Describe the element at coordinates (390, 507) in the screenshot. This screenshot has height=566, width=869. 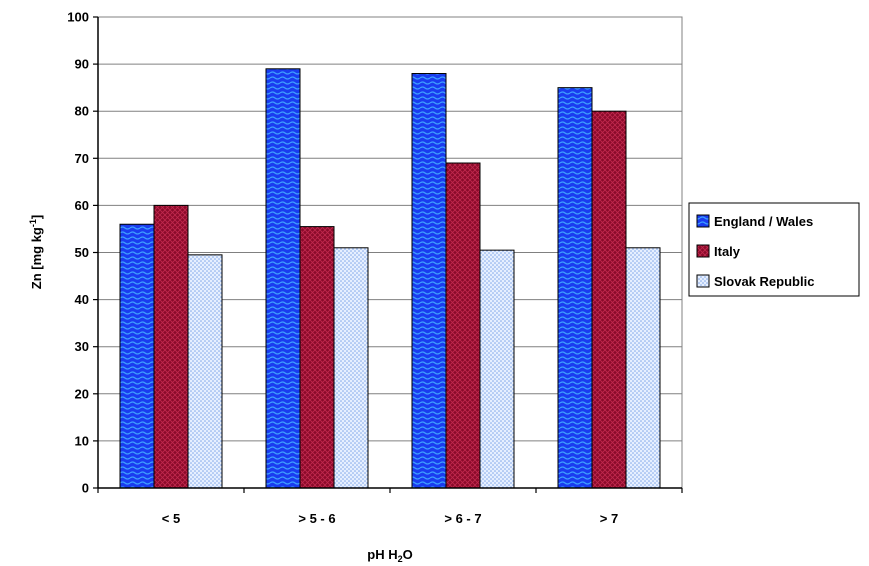
I see `x-ticks: < 5 > 5 - 6 > 6 - 7 > 7` at that location.